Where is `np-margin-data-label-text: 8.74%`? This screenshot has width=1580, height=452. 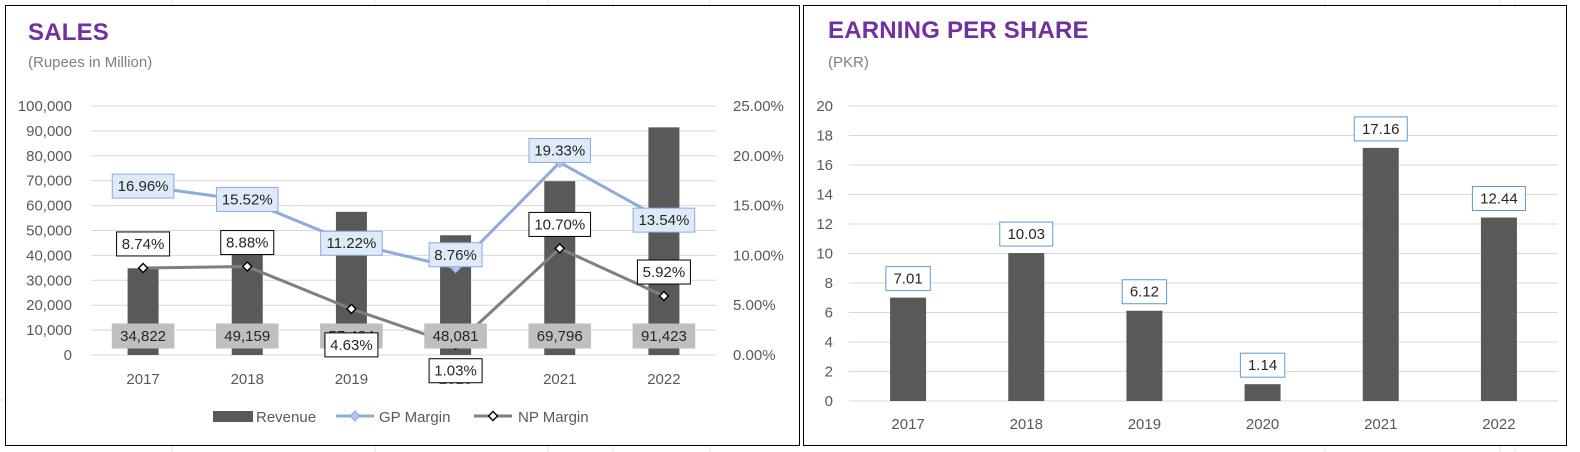 np-margin-data-label-text: 8.74% is located at coordinates (143, 244).